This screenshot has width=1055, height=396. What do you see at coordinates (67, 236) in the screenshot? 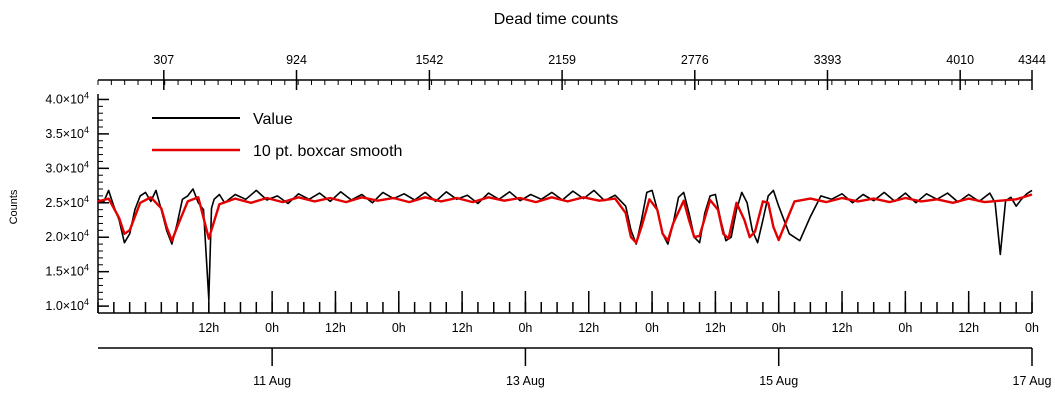
I see `left-tick-label: 2.0×10⁴` at bounding box center [67, 236].